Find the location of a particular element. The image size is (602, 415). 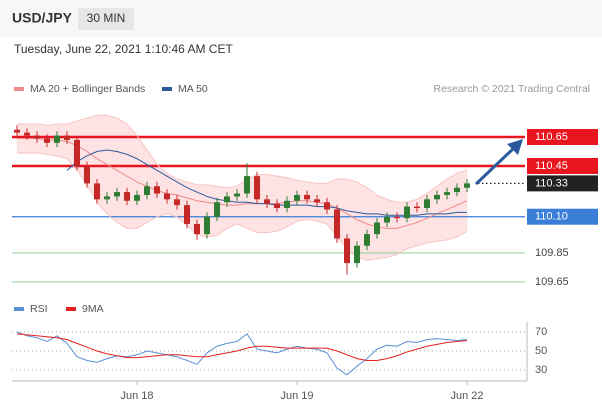

interval: 30 MIN is located at coordinates (106, 18).